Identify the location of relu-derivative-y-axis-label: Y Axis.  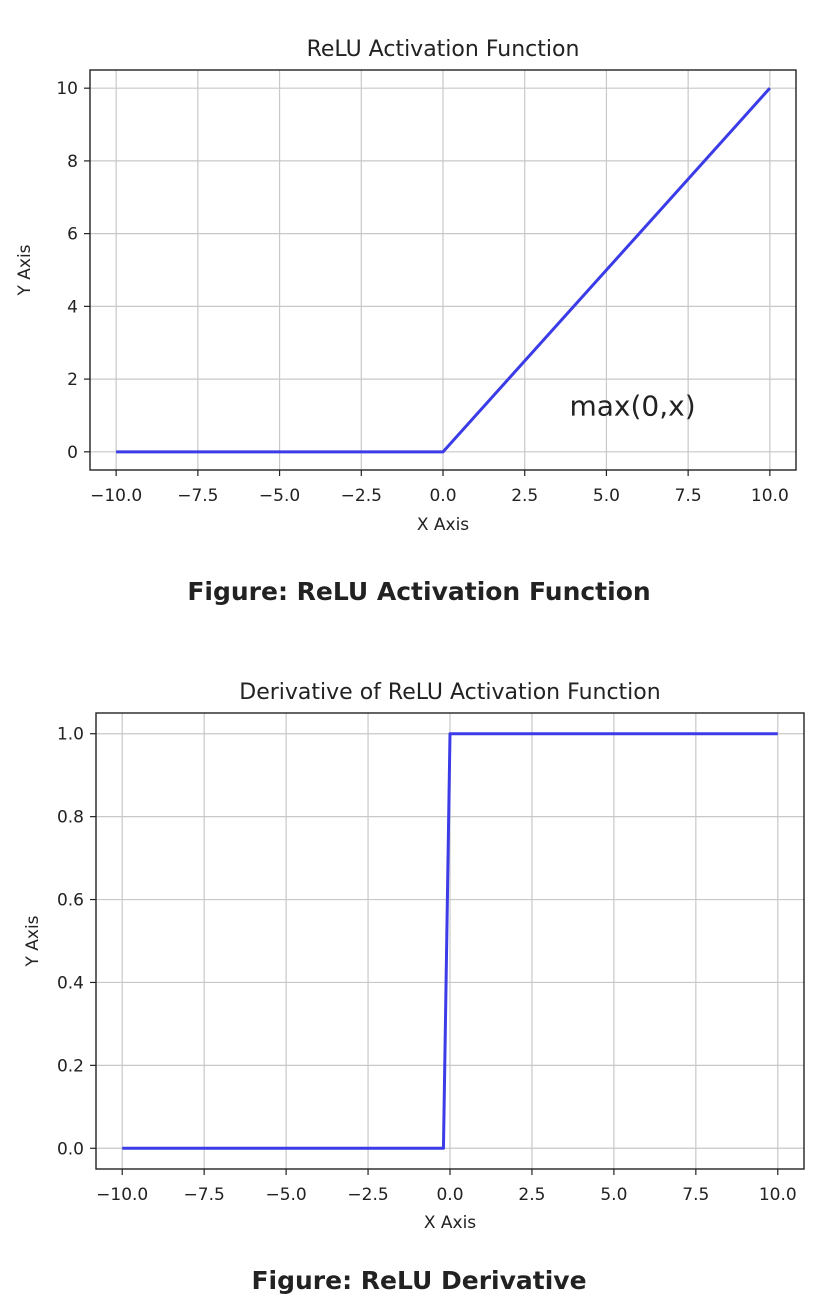
(33, 941).